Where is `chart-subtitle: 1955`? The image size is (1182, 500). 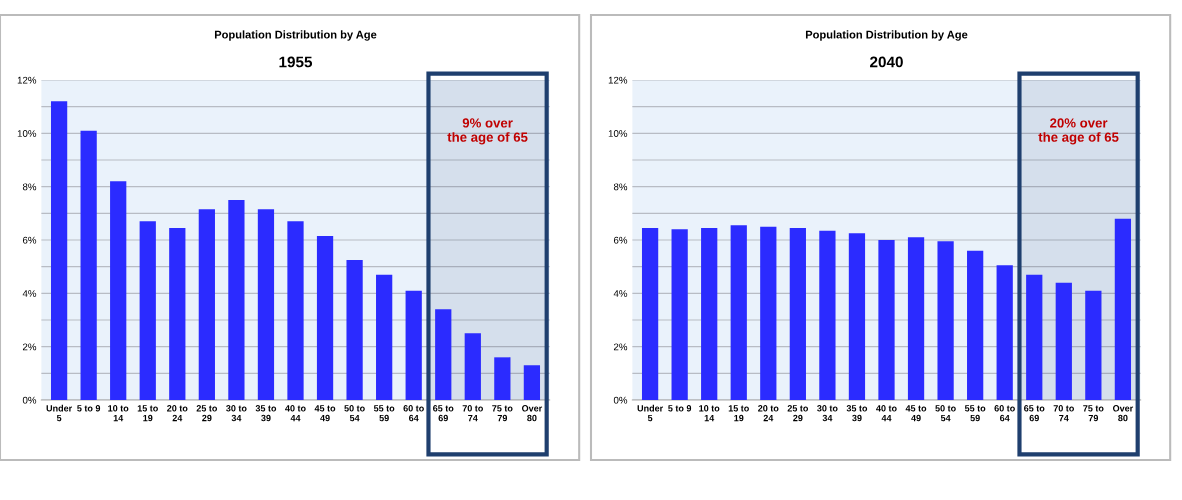
chart-subtitle: 1955 is located at coordinates (296, 62).